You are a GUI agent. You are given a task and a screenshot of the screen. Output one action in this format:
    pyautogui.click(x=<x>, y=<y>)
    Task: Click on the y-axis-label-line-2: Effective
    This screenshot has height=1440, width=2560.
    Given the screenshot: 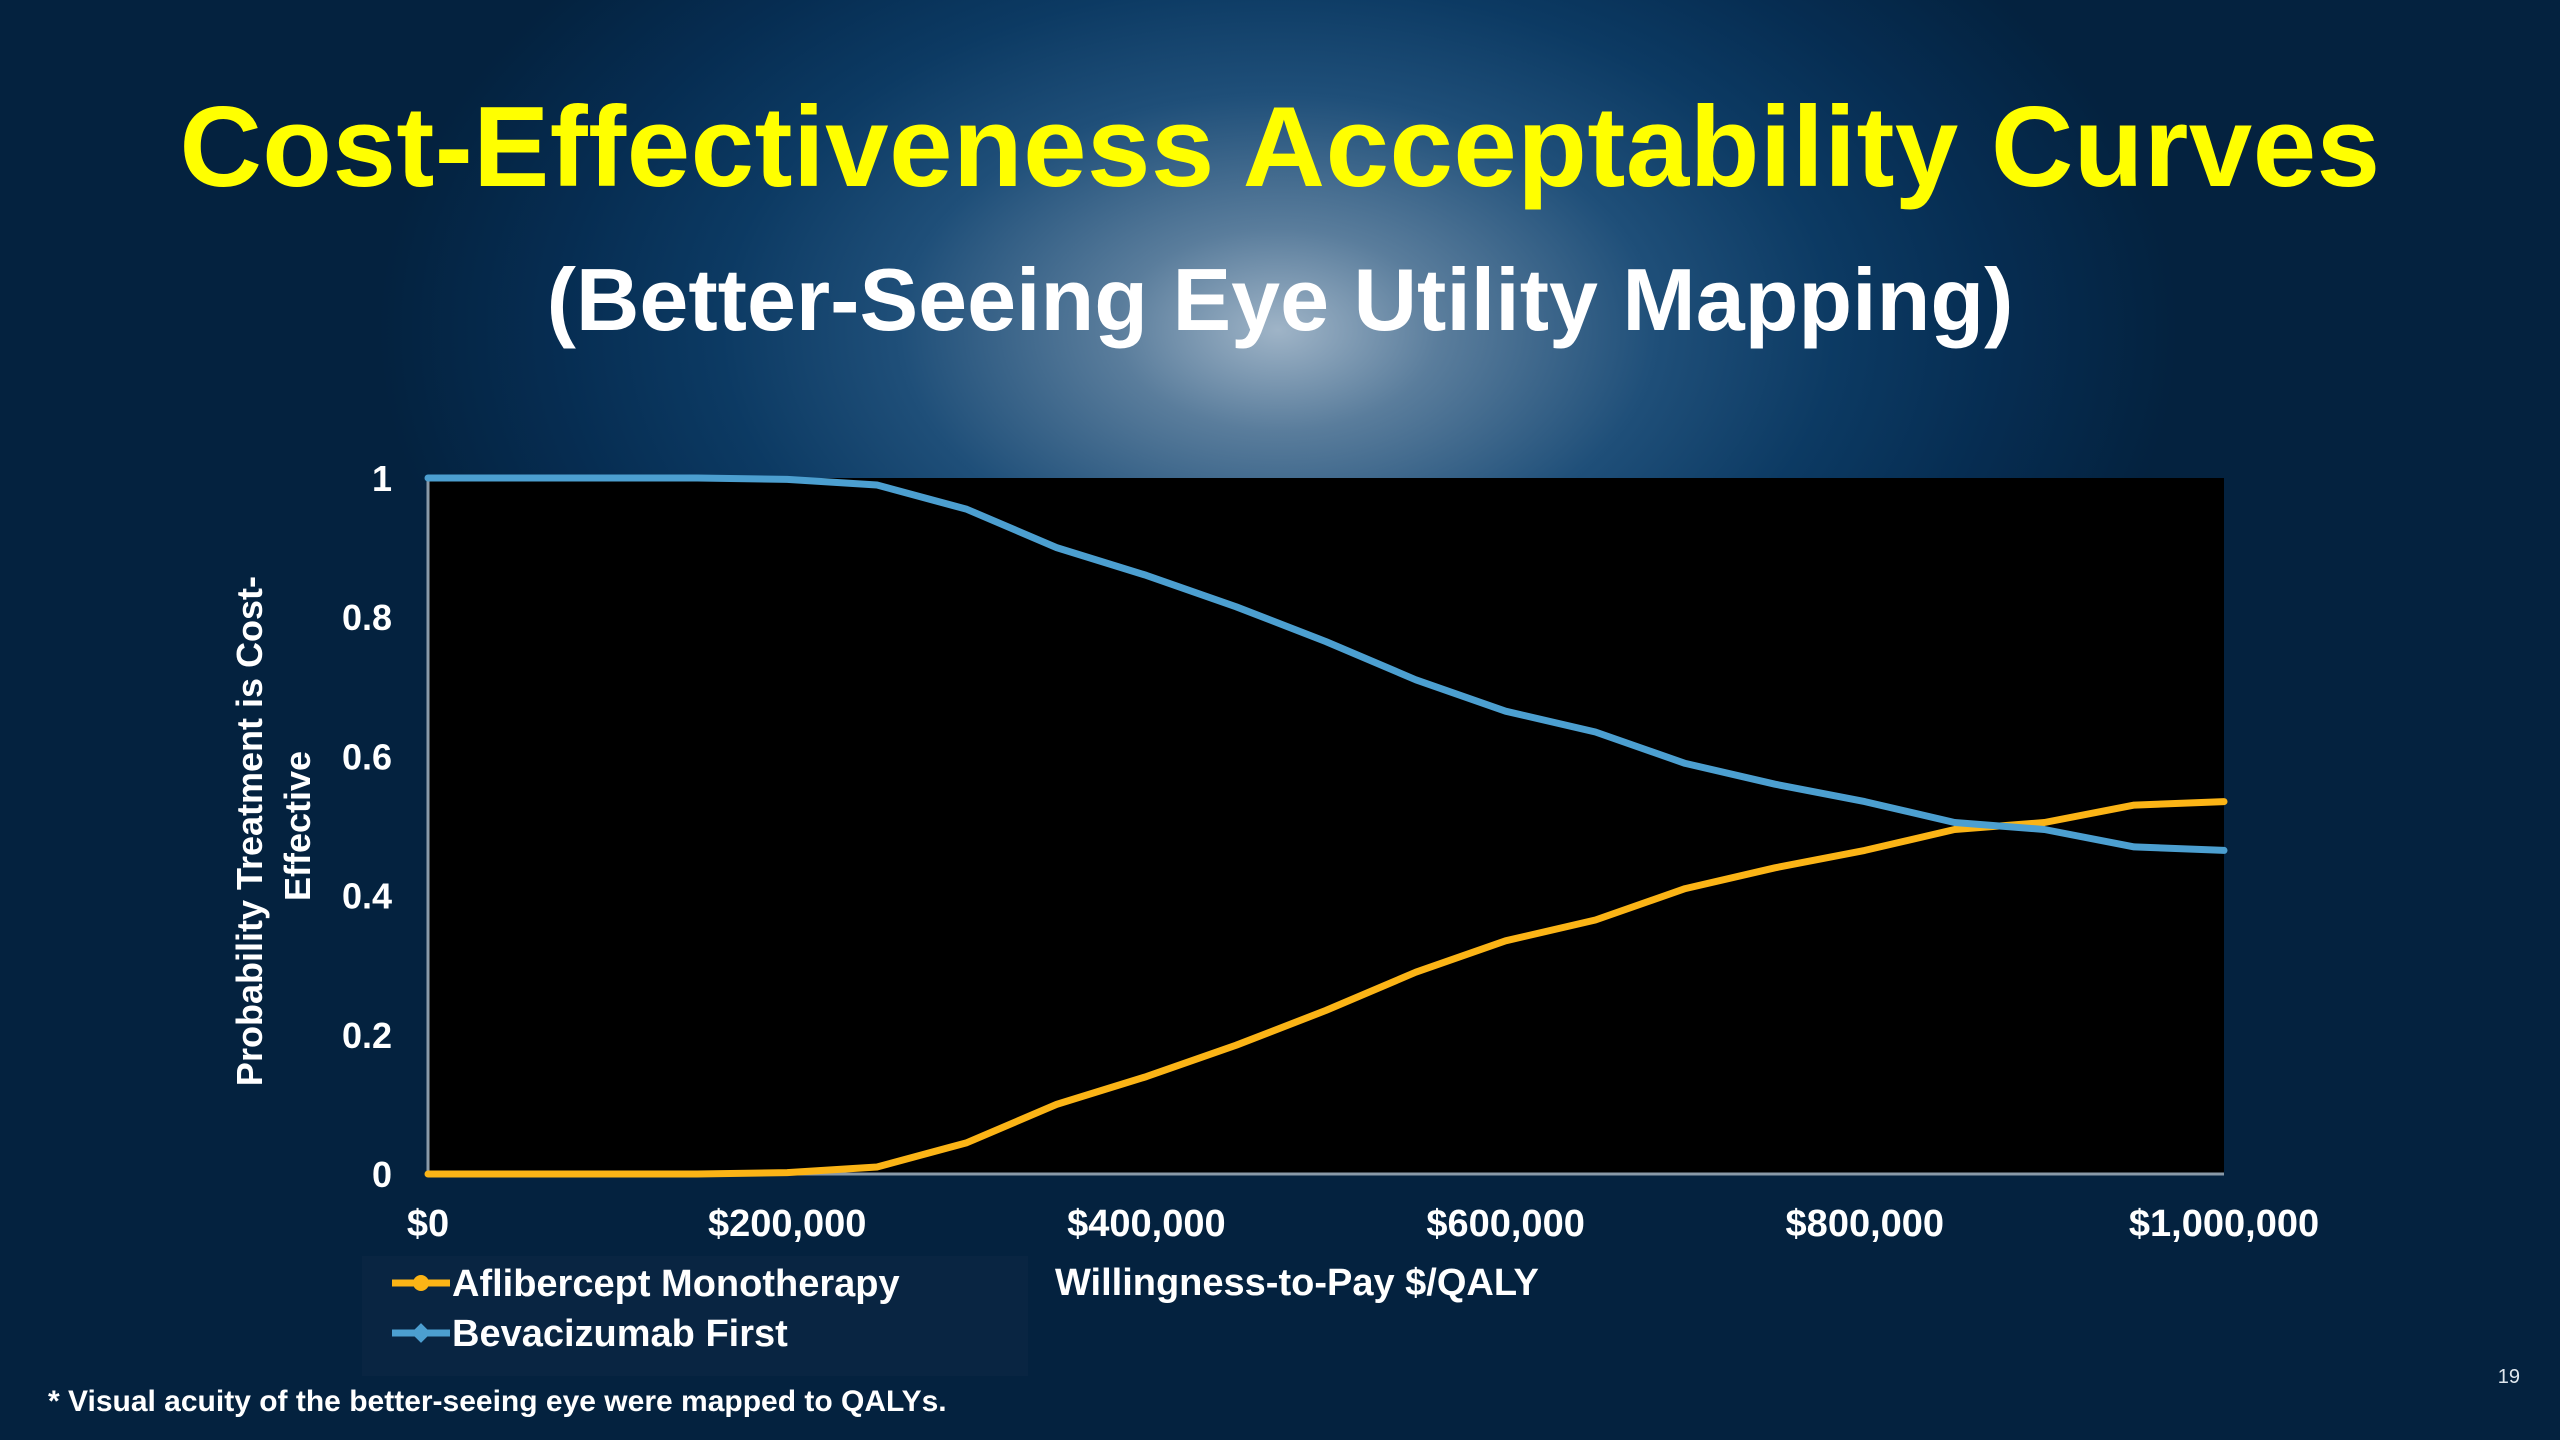 What is the action you would take?
    pyautogui.click(x=297, y=826)
    